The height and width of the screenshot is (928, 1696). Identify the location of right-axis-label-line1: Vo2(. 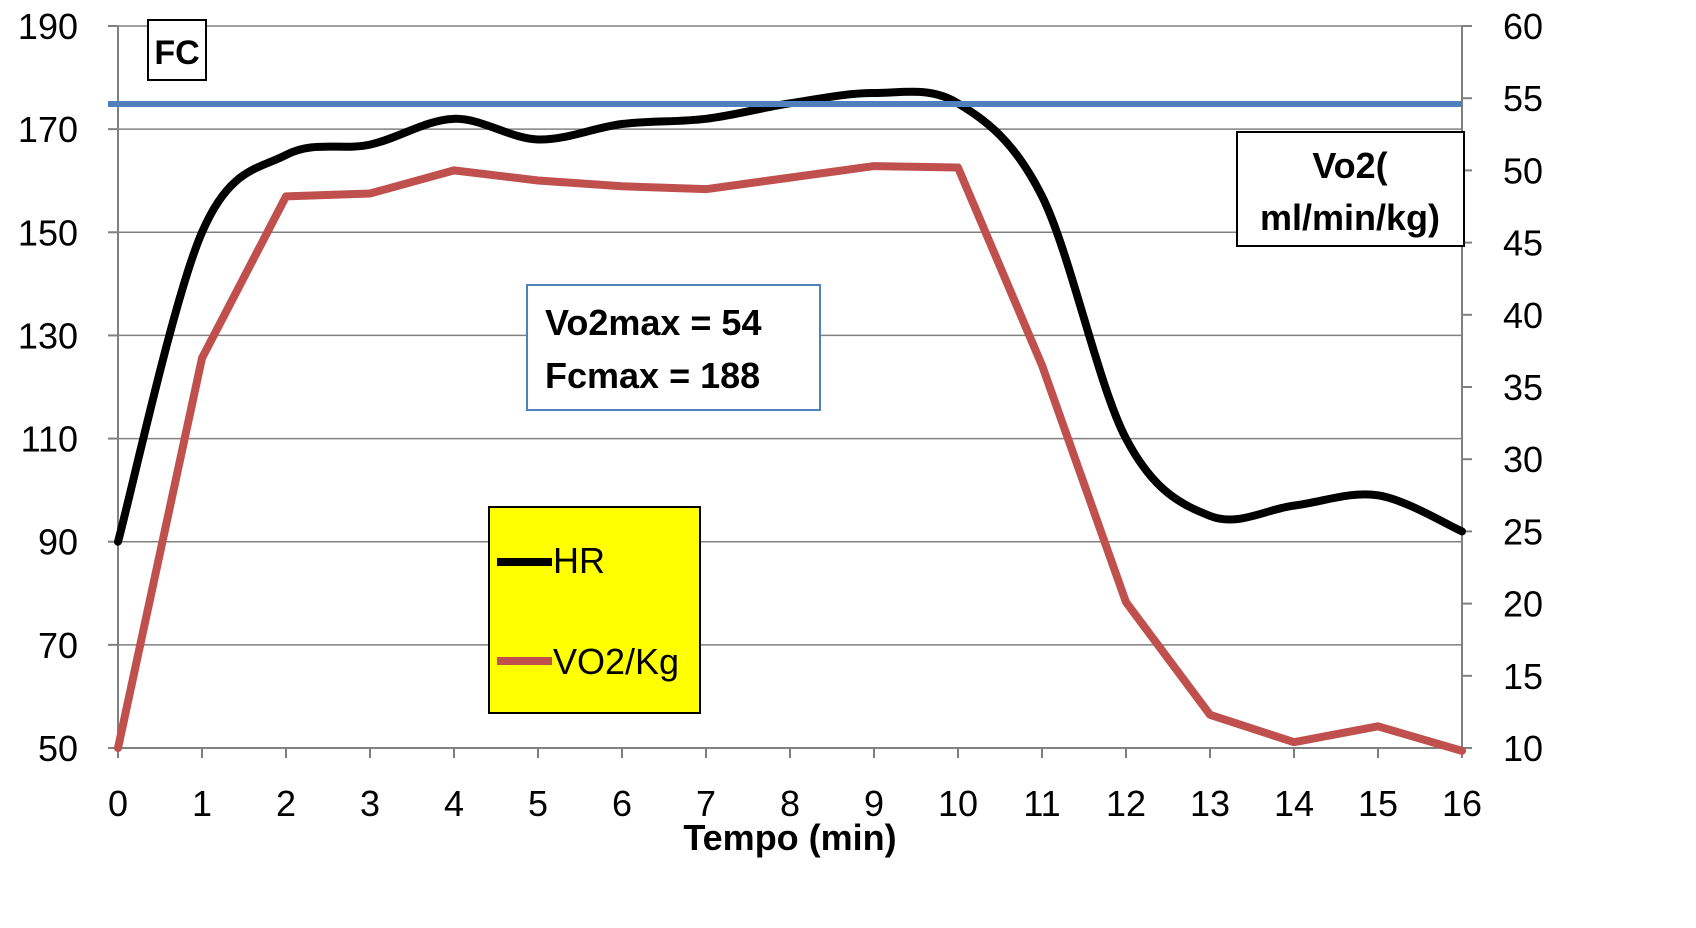
(1349, 165).